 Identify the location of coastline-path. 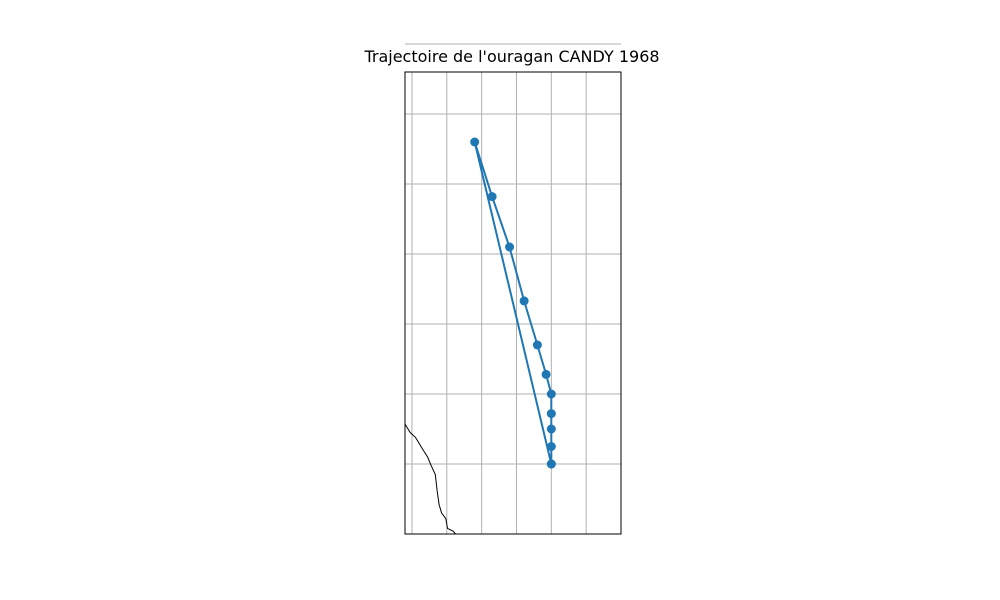
(430, 478).